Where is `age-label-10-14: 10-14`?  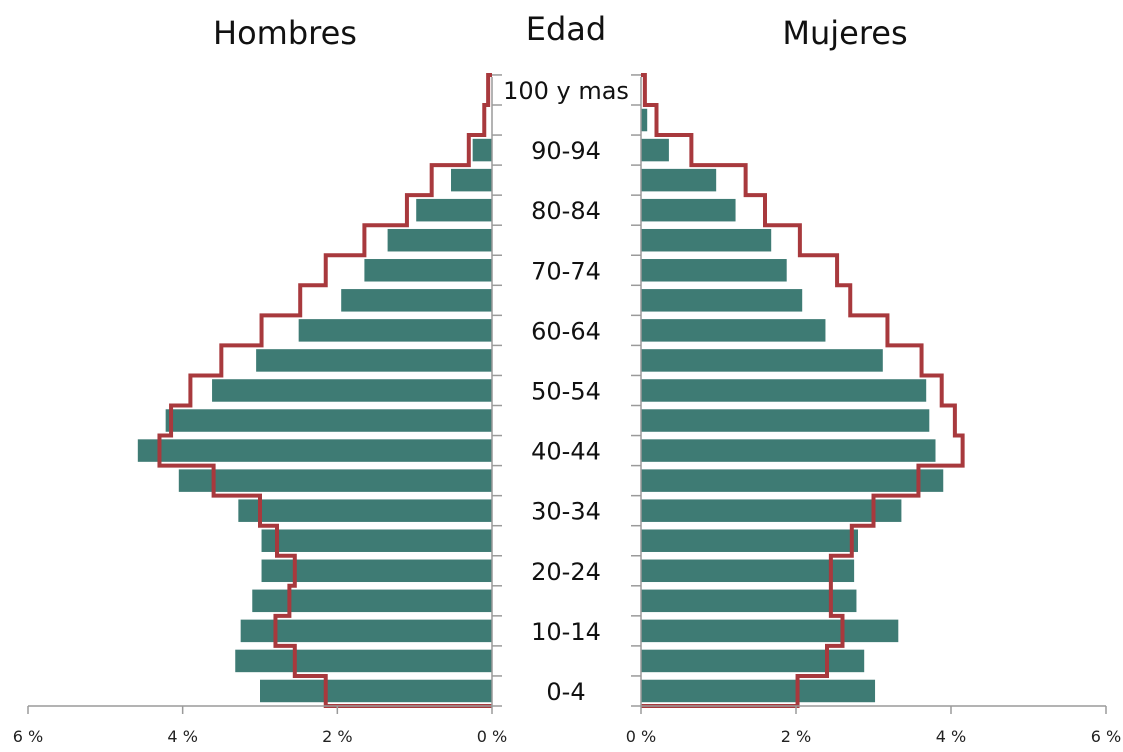
age-label-10-14: 10-14 is located at coordinates (566, 632).